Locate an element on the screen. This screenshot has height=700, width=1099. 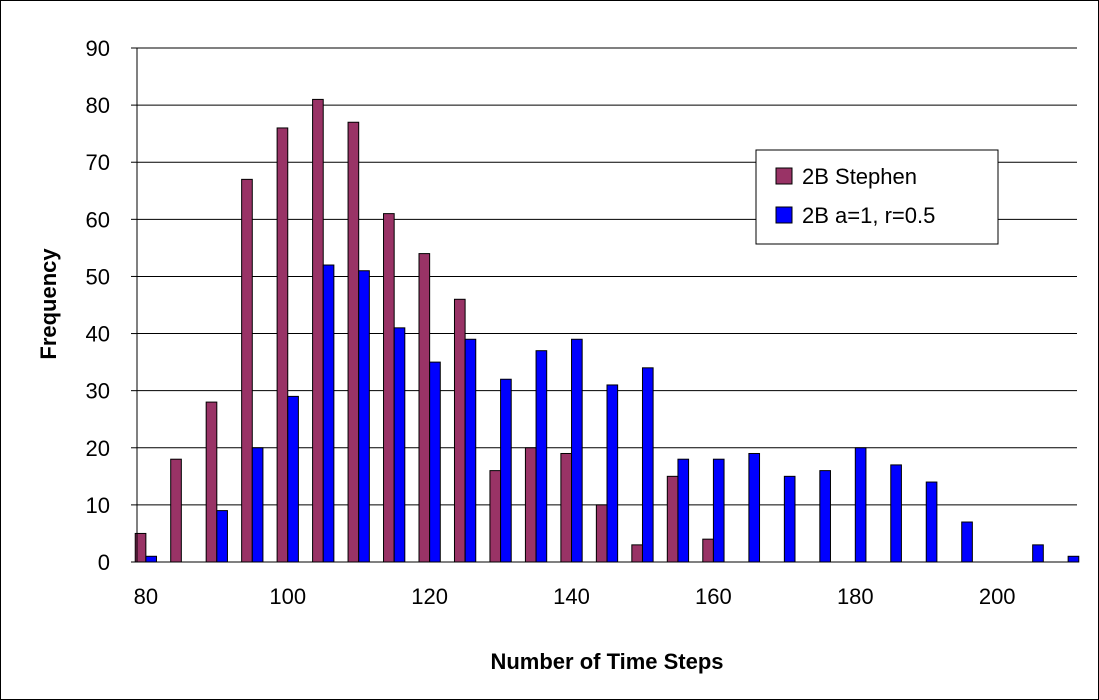
y-tick-label: 0 is located at coordinates (104, 562).